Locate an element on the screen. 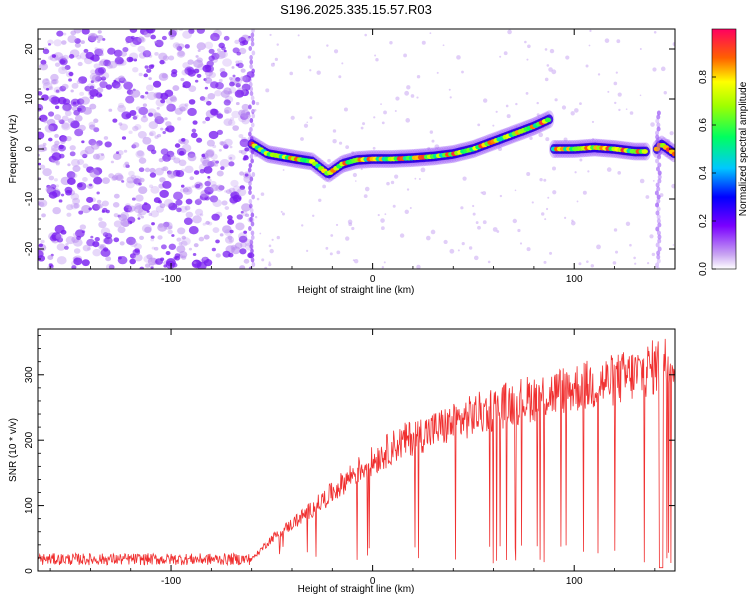 This screenshot has width=750, height=600. spec-ytick-label: -20 is located at coordinates (29, 248).